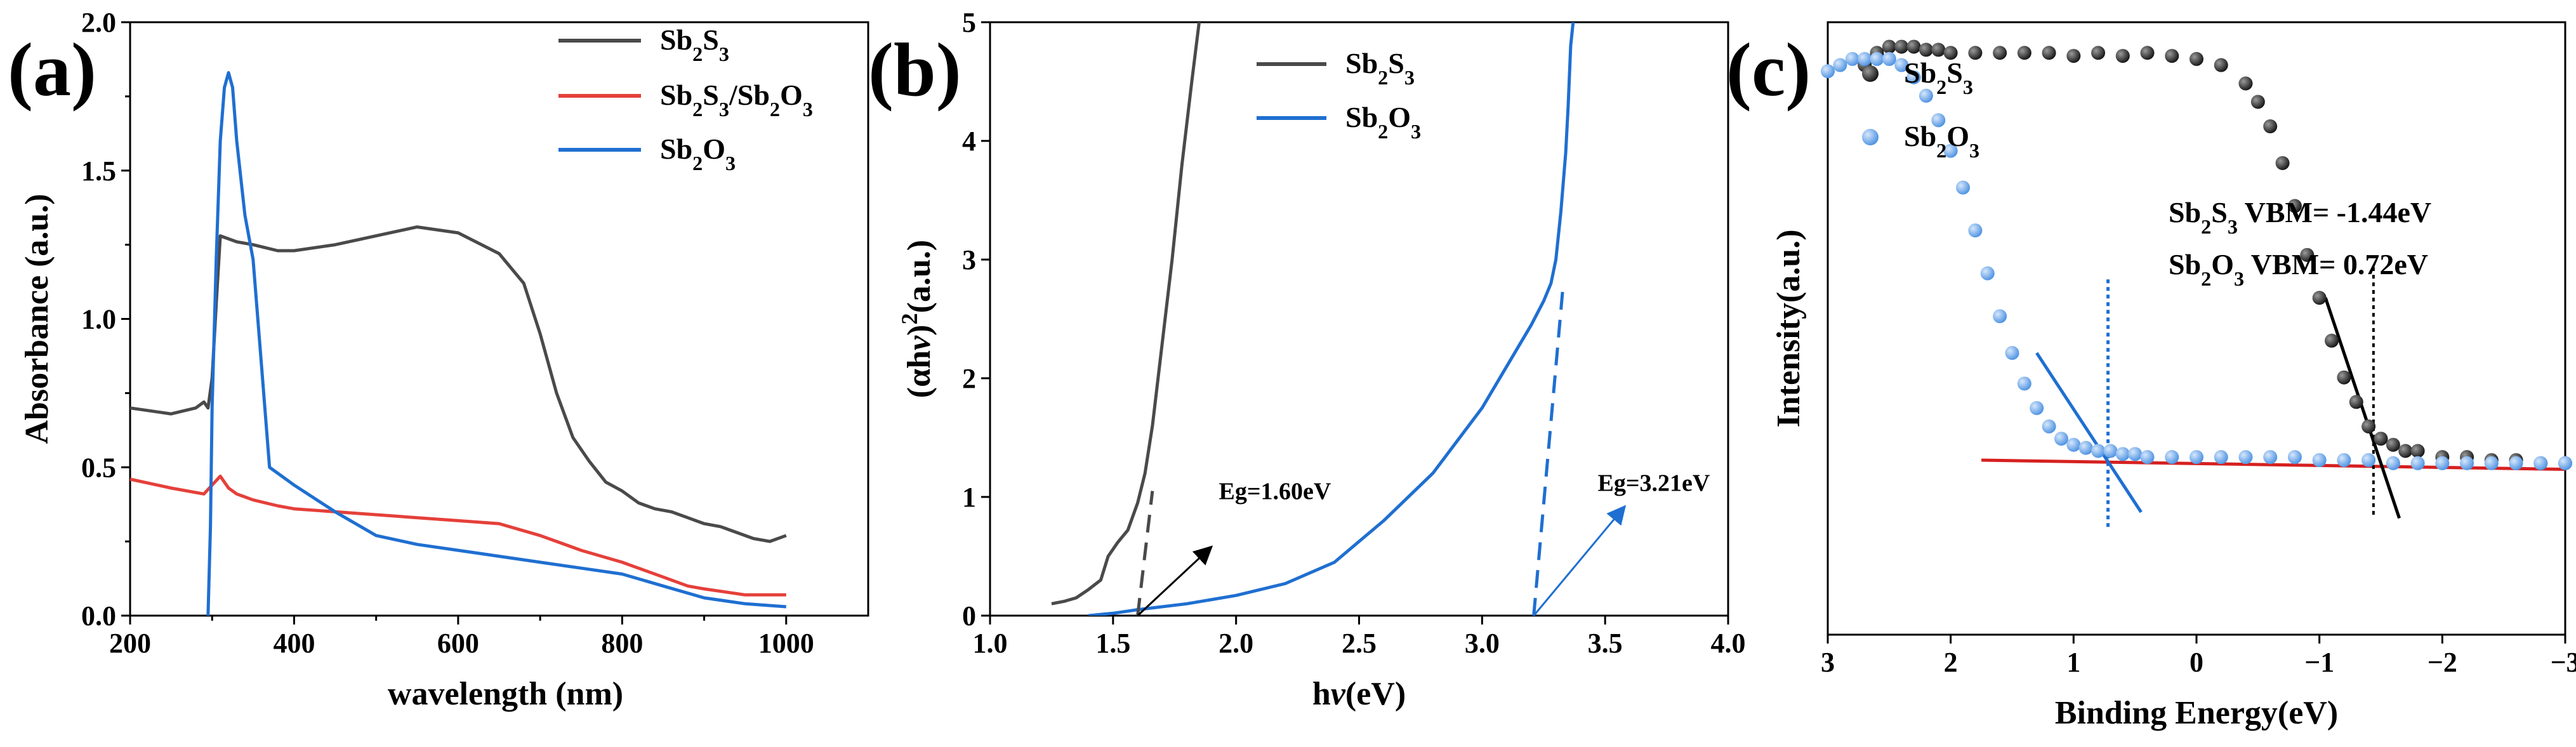 This screenshot has width=2576, height=747. I want to click on vbm-text-sb2s3: Sb2S3 VBM= -1.44eV, so click(2300, 217).